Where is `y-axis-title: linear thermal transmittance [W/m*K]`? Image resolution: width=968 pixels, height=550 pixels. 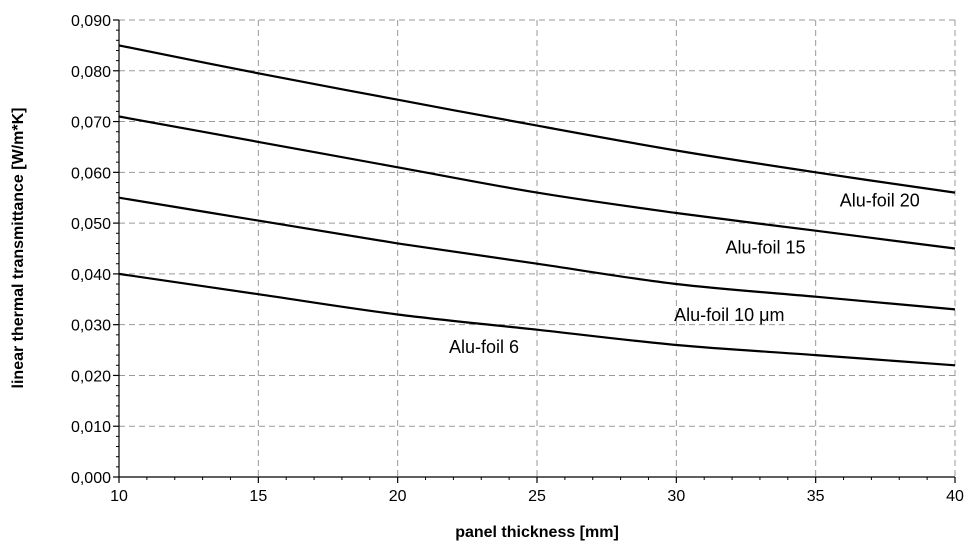 y-axis-title: linear thermal transmittance [W/m*K] is located at coordinates (18, 248).